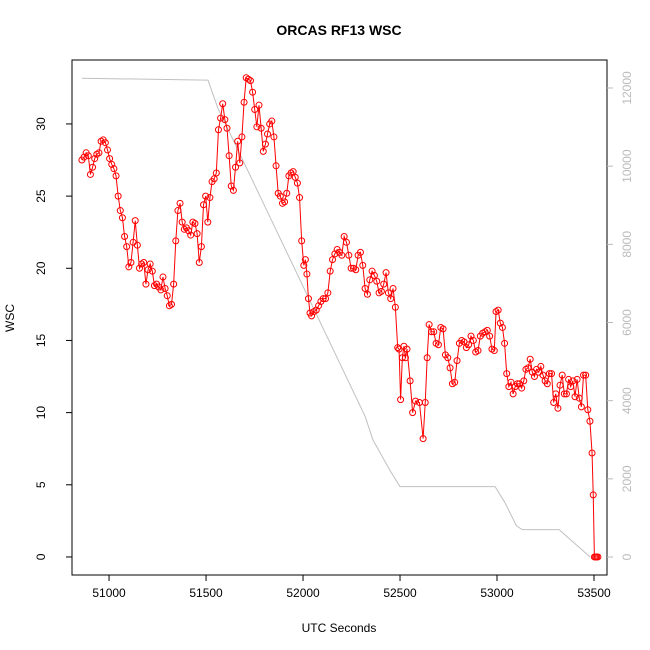  Describe the element at coordinates (41, 268) in the screenshot. I see `y-tick-label: 20` at that location.